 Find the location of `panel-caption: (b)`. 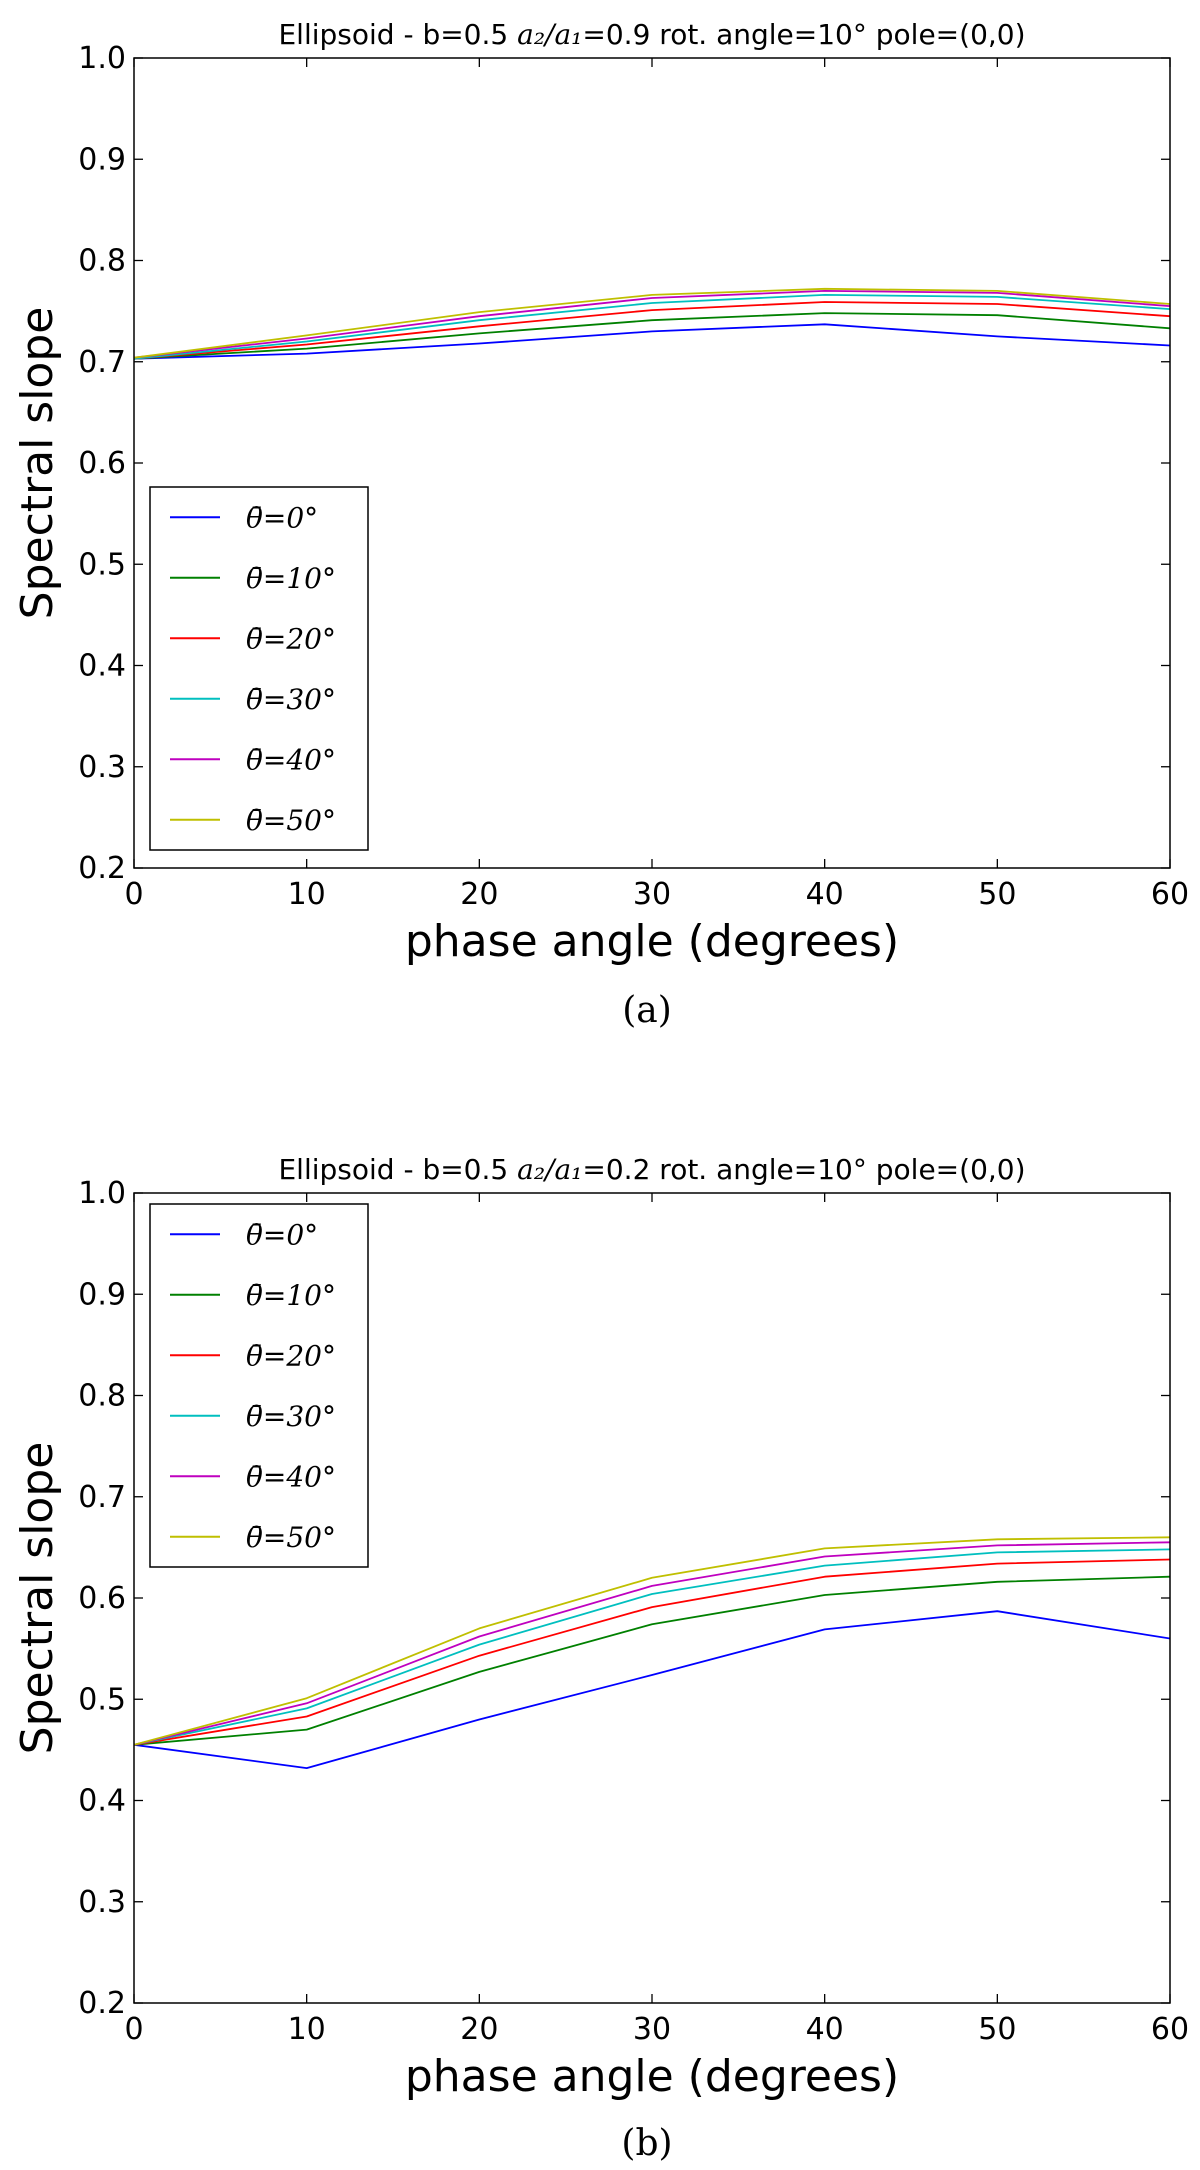

panel-caption: (b) is located at coordinates (646, 2143).